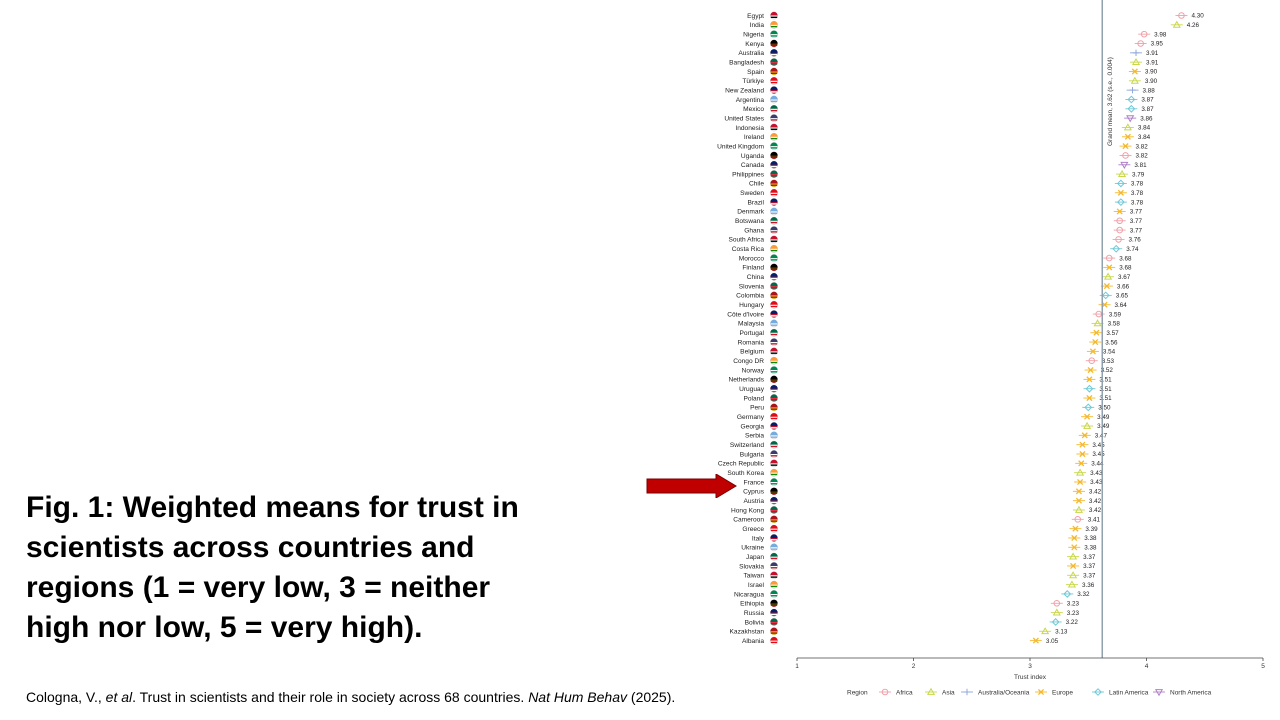 The height and width of the screenshot is (720, 1280). Describe the element at coordinates (1106, 286) in the screenshot. I see `point-slovenia` at that location.